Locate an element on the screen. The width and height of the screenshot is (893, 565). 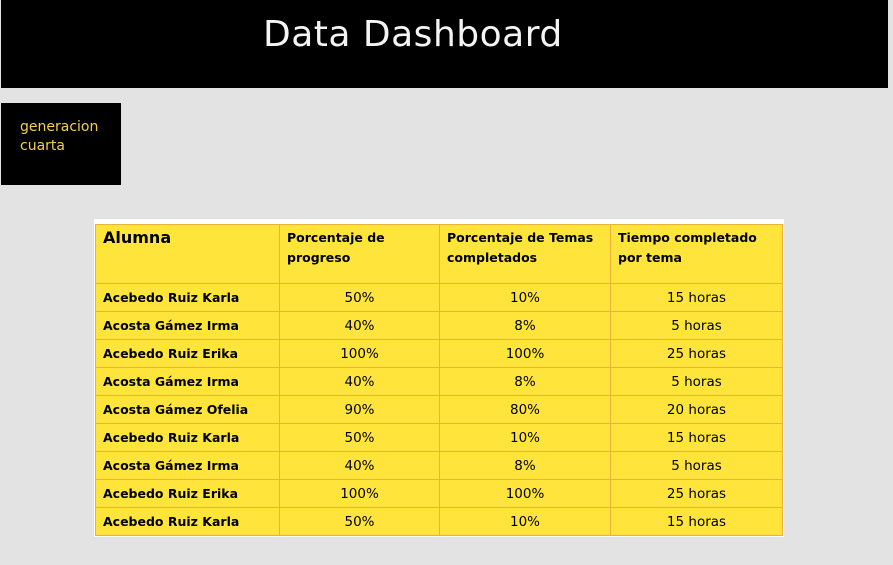
column-header-topics: Porcentaje de Temas completados is located at coordinates (525, 254).